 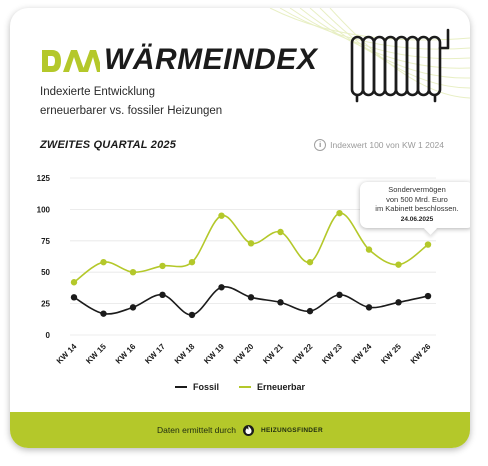 What do you see at coordinates (96, 354) in the screenshot?
I see `x-tick-label: KW 15` at bounding box center [96, 354].